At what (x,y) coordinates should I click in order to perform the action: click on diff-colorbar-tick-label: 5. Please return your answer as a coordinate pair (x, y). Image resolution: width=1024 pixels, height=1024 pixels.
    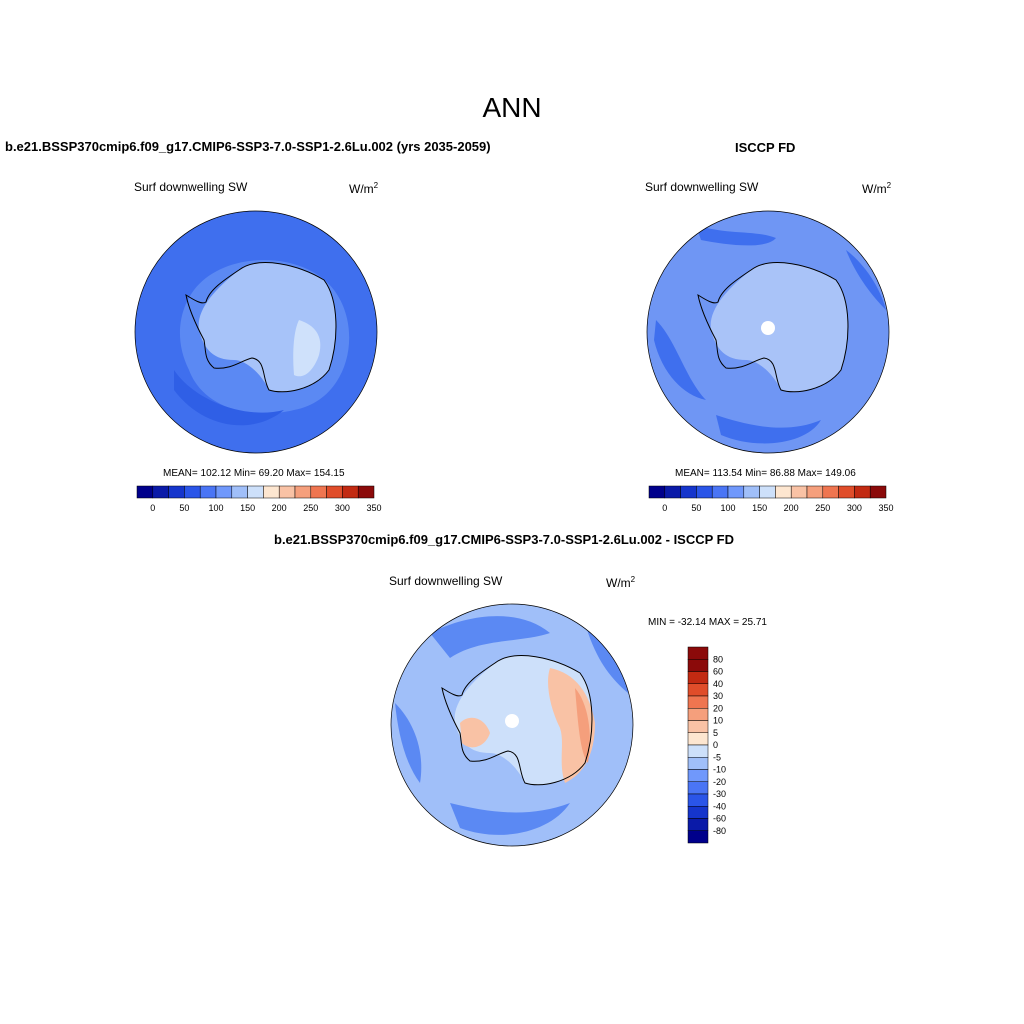
    Looking at the image, I should click on (715, 733).